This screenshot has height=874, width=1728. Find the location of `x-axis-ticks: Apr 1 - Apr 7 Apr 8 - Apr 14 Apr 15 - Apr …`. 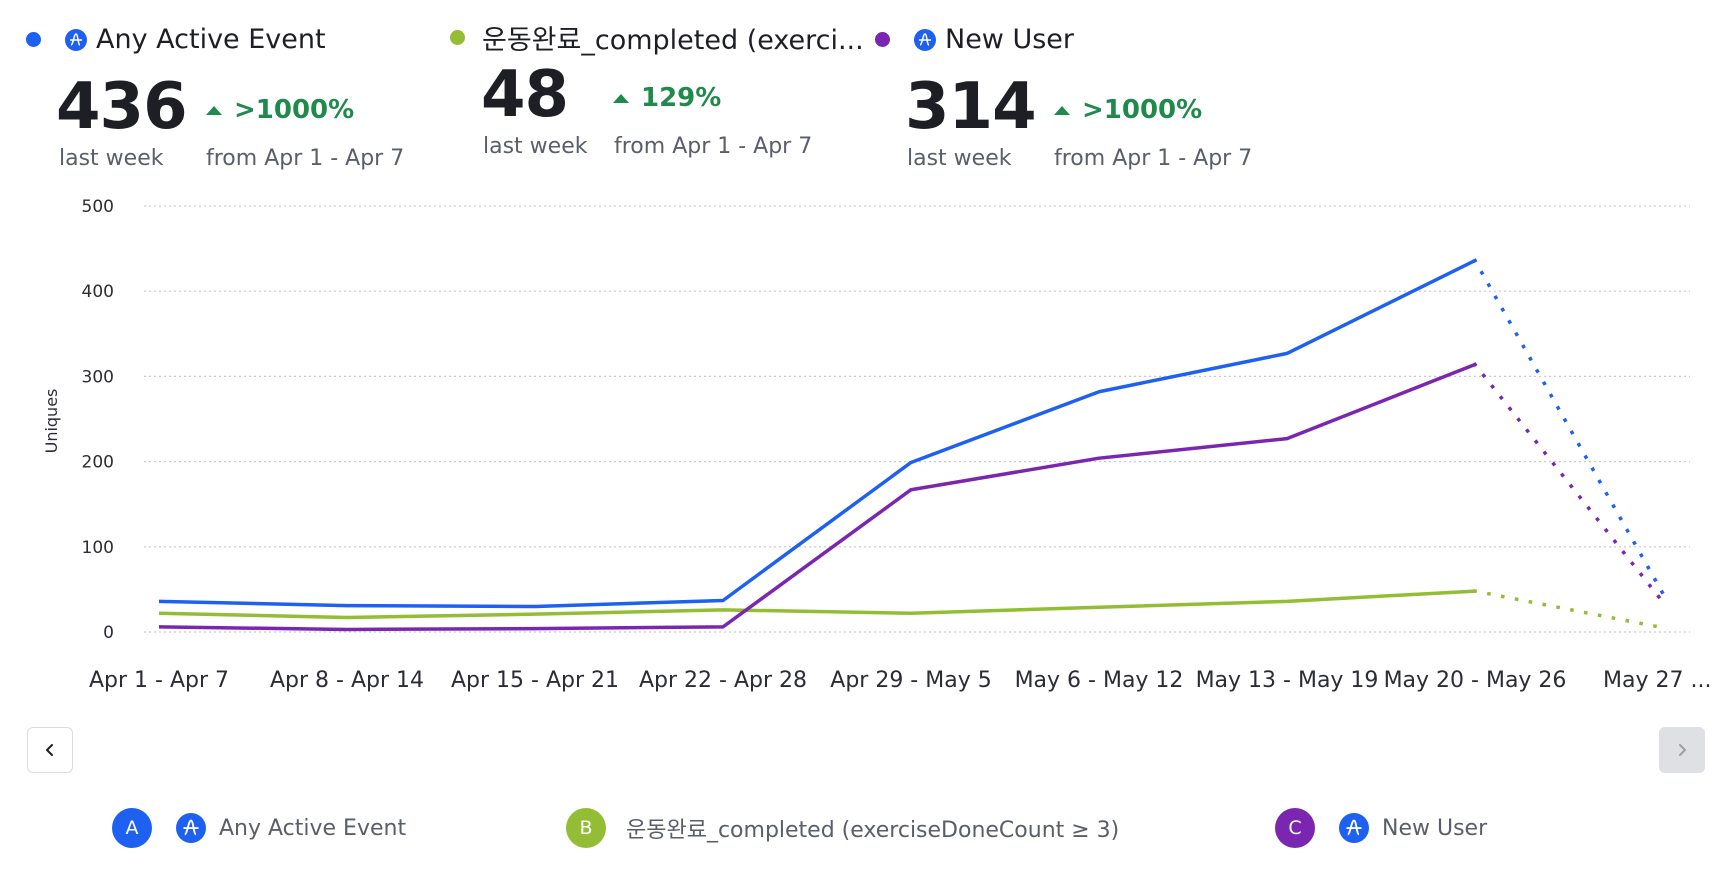

x-axis-ticks: Apr 1 - Apr 7 Apr 8 - Apr 14 Apr 15 - Apr … is located at coordinates (900, 680).